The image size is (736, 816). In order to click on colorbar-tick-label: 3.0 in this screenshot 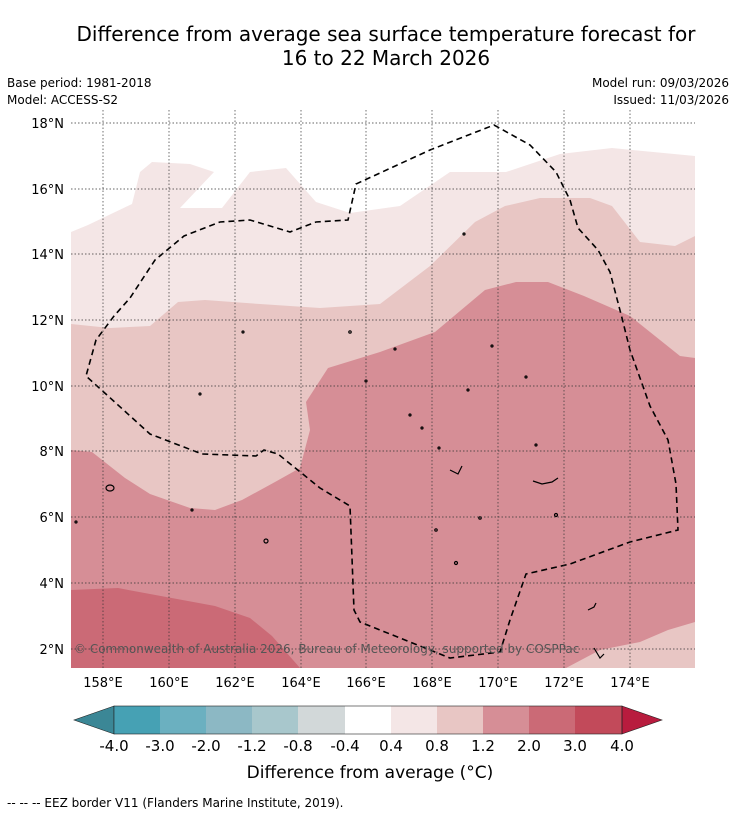, I will do `click(575, 746)`.